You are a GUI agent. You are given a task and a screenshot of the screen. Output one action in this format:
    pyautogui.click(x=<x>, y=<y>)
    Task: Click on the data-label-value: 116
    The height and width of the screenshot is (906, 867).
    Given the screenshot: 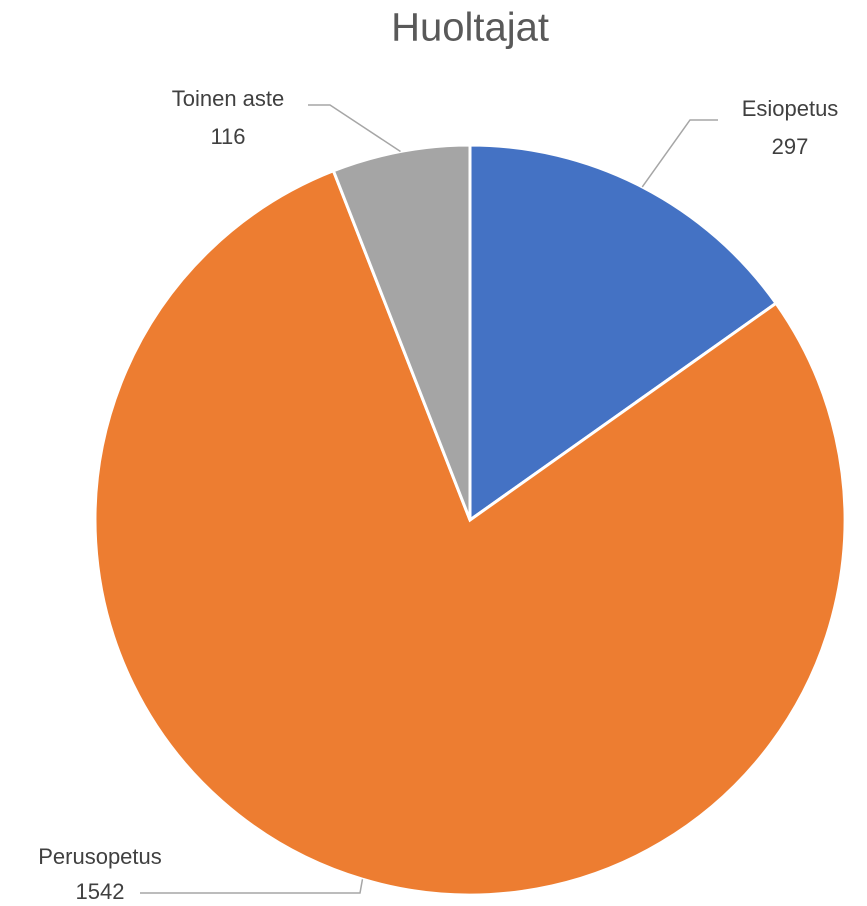 What is the action you would take?
    pyautogui.click(x=227, y=136)
    